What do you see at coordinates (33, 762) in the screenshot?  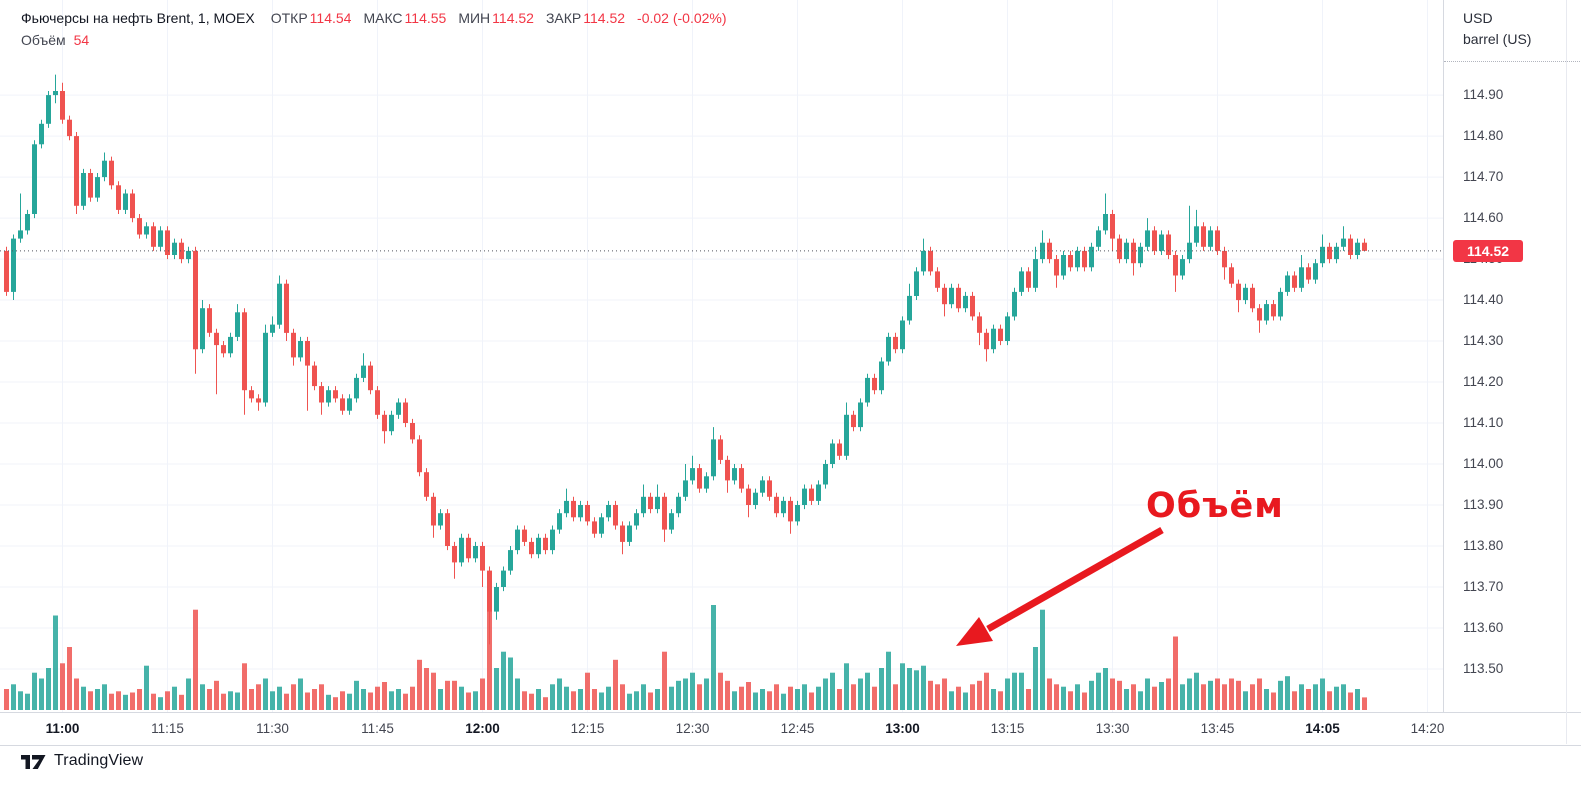 I see `tradingview-logo-icon` at bounding box center [33, 762].